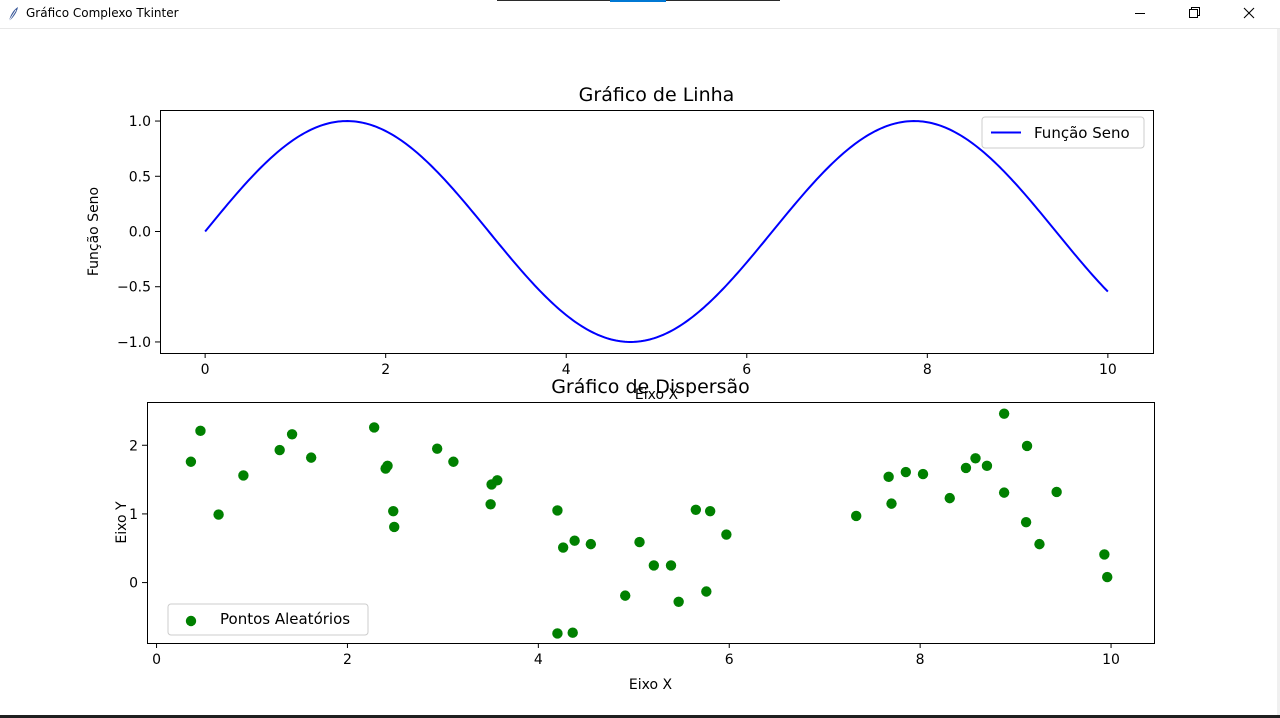  I want to click on line-chart-ytick-label: −1.0, so click(134, 343).